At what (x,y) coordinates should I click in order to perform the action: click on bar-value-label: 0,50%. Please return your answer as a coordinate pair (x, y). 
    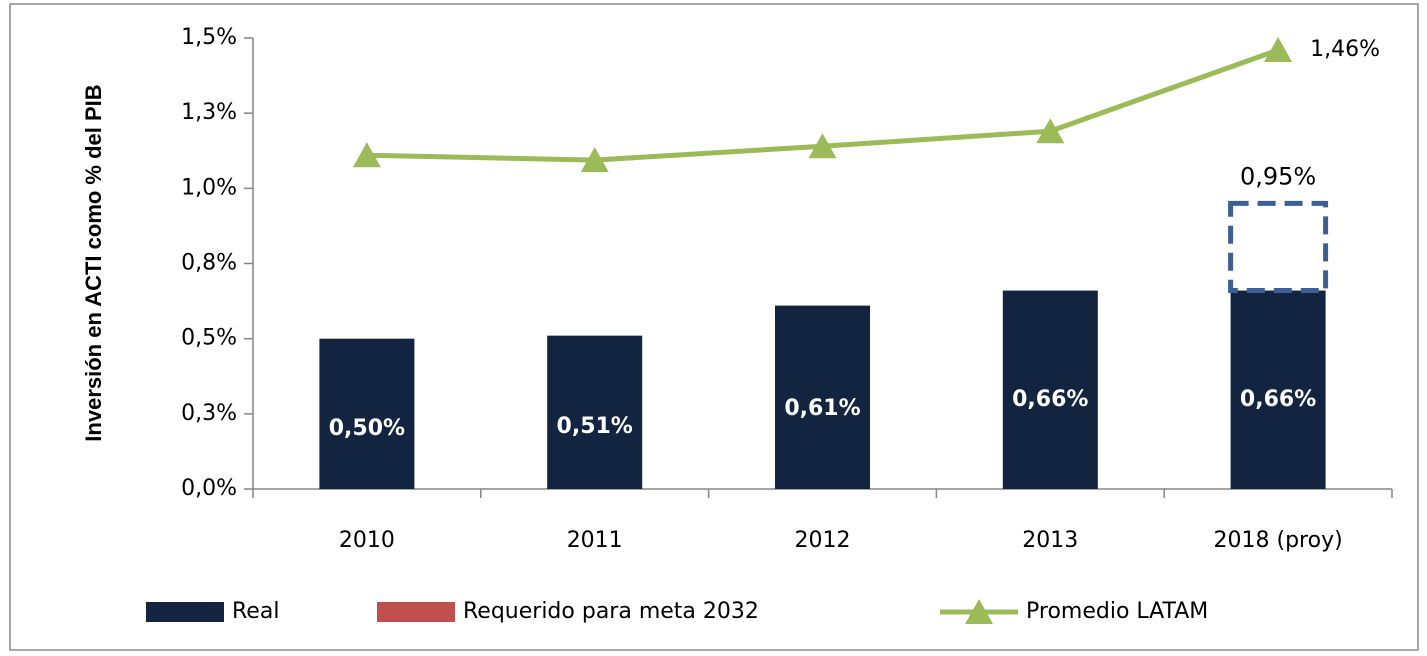
    Looking at the image, I should click on (367, 428).